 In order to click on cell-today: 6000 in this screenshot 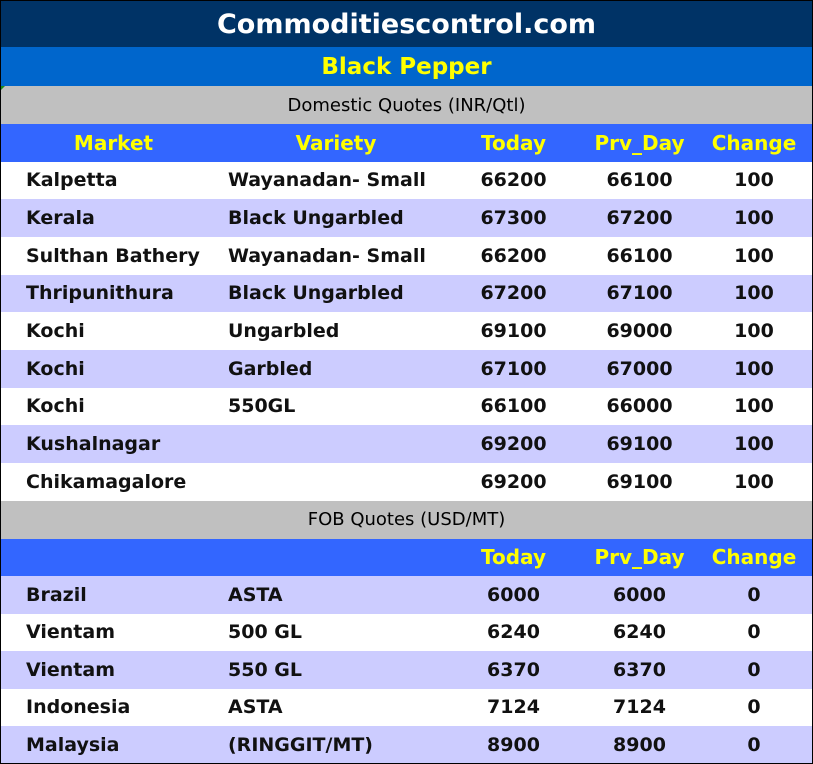, I will do `click(513, 594)`.